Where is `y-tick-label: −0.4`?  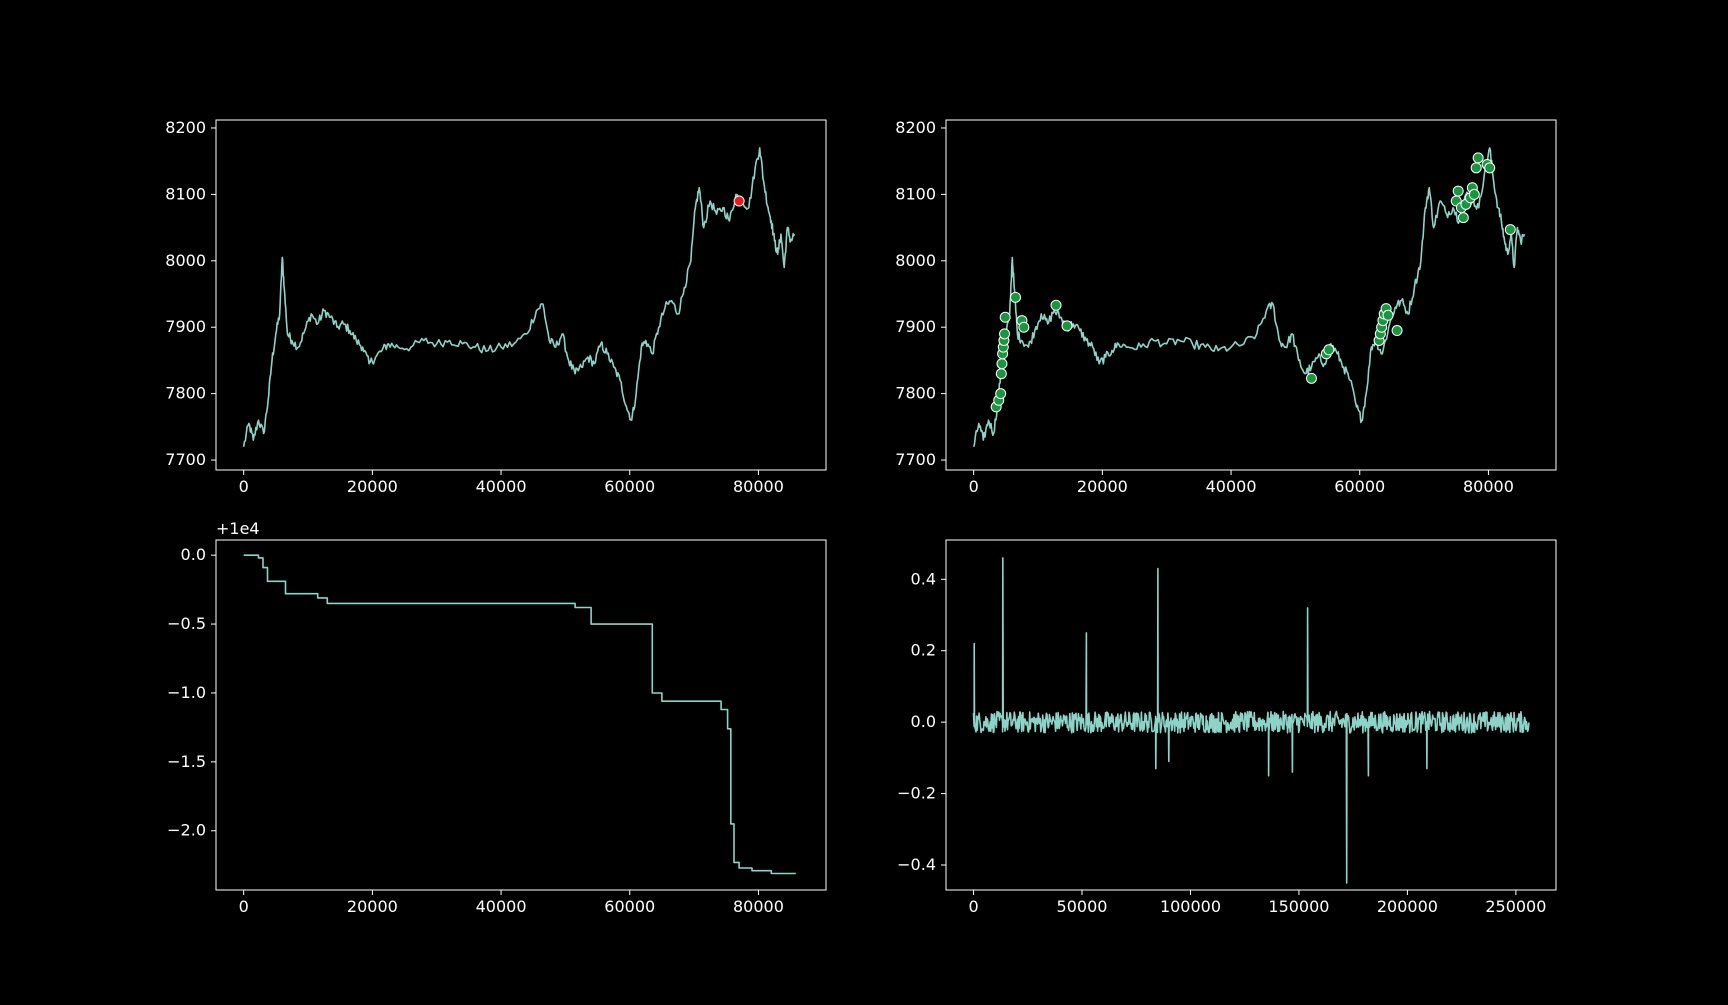 y-tick-label: −0.4 is located at coordinates (916, 864).